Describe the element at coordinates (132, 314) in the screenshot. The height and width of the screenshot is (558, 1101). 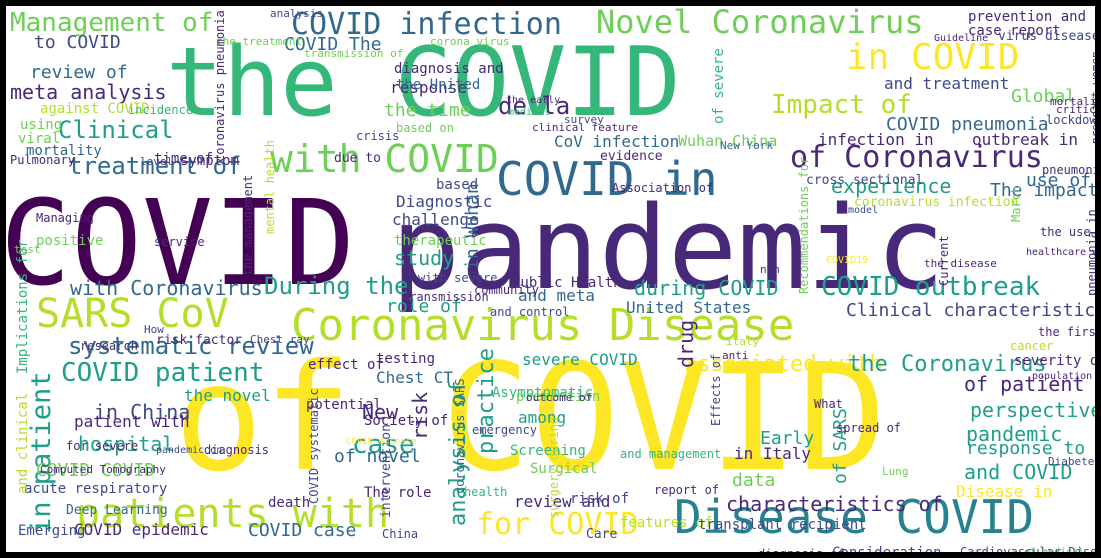
I see `word-sars-cov: SARS CoV` at that location.